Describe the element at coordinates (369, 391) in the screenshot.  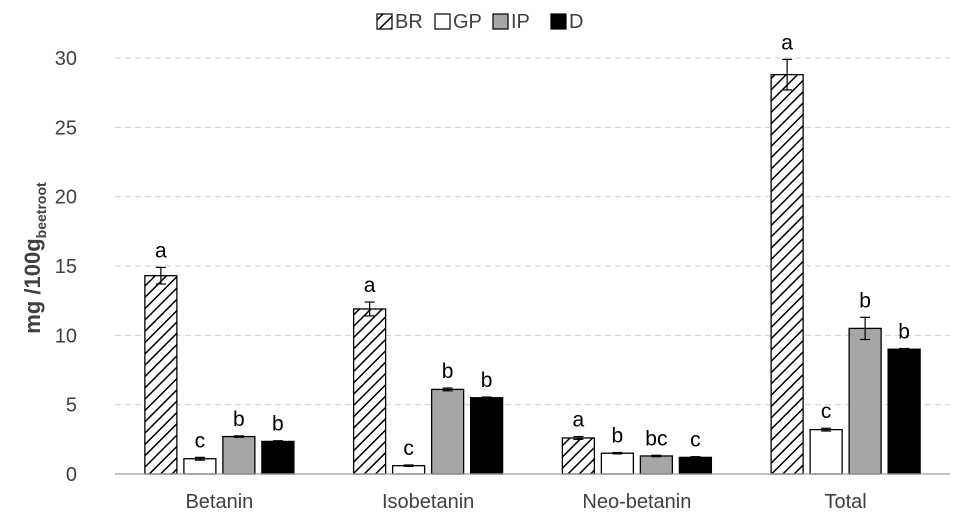
I see `bar-br-isobetanin` at that location.